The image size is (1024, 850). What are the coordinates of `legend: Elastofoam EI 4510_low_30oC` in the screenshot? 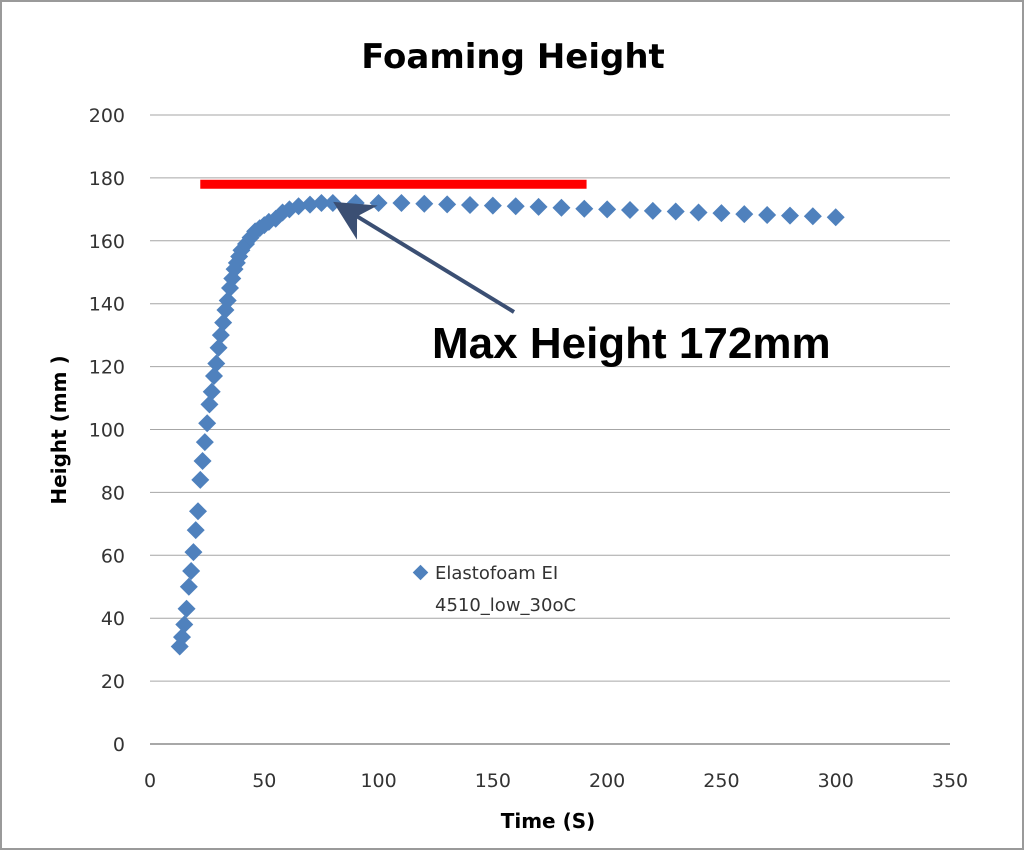 It's located at (494, 589).